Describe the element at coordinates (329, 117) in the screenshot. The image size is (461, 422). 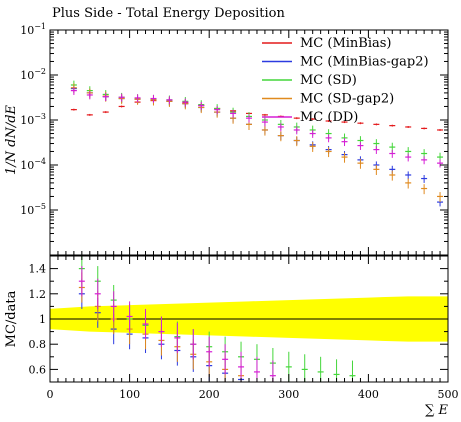
I see `legend-label: MC (DD)` at that location.